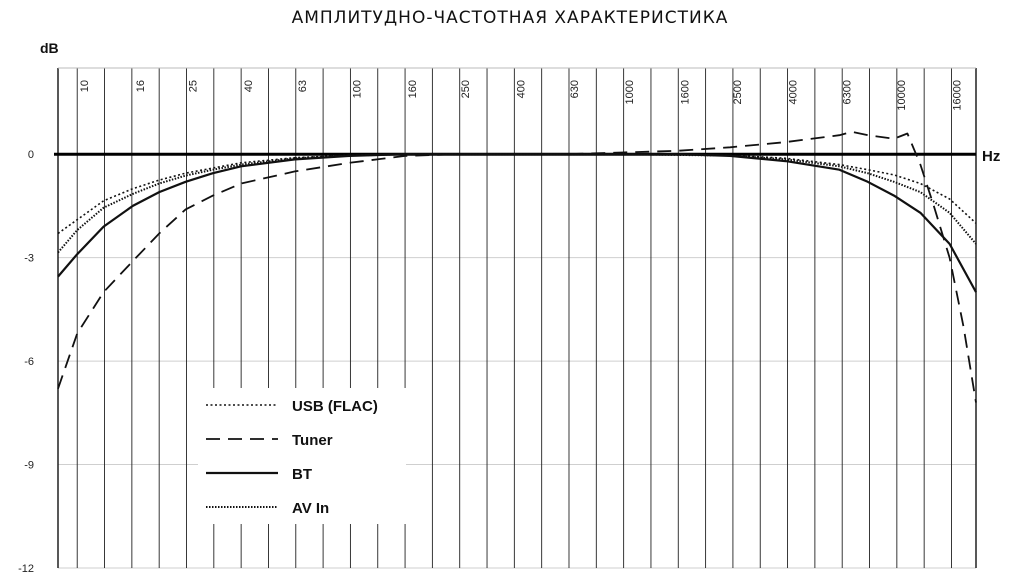 The image size is (1020, 586). I want to click on y-axis-label: dB, so click(49, 48).